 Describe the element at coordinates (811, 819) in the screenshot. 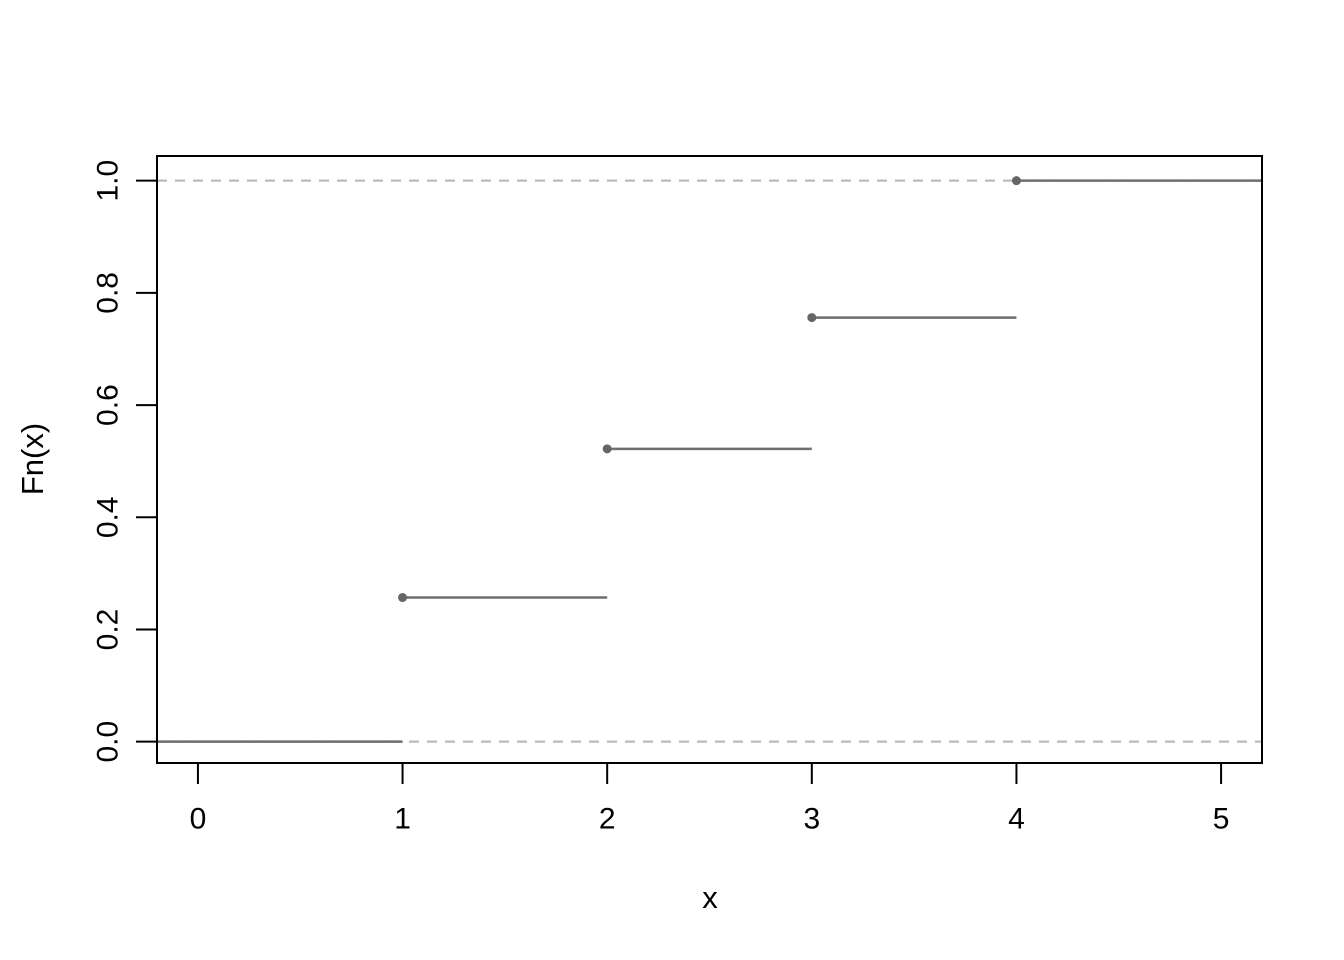

I see `x-tick-label: 3` at that location.